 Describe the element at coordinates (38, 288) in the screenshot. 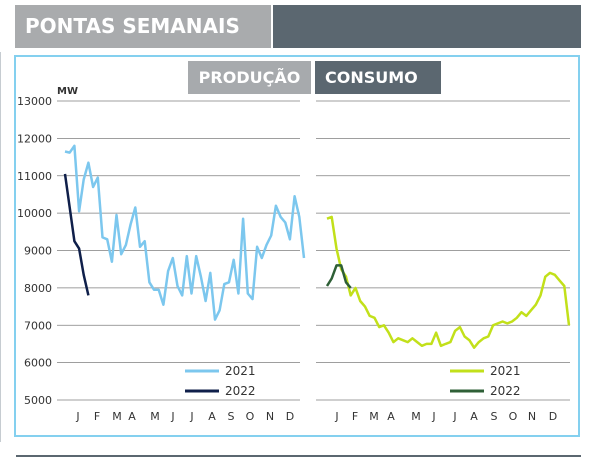

I see `y-tick-label: 8000` at that location.